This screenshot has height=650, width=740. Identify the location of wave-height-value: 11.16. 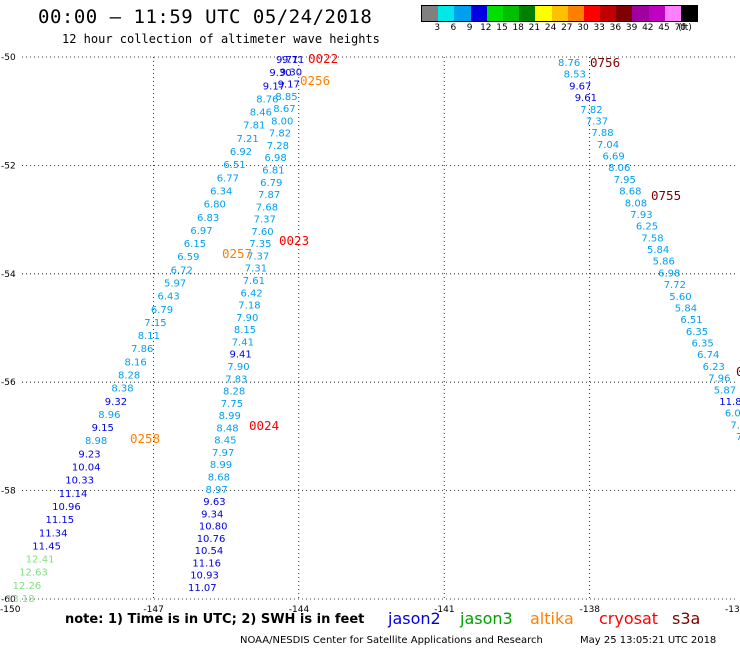
(206, 563).